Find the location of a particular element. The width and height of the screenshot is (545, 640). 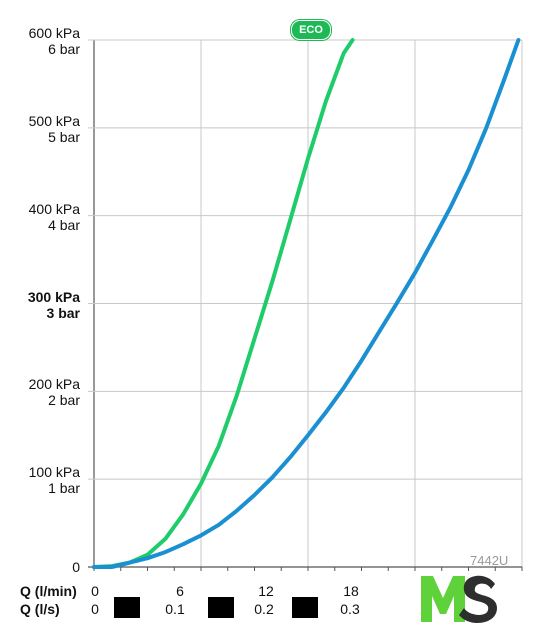

y-tick-label: 0 is located at coordinates (76, 567).